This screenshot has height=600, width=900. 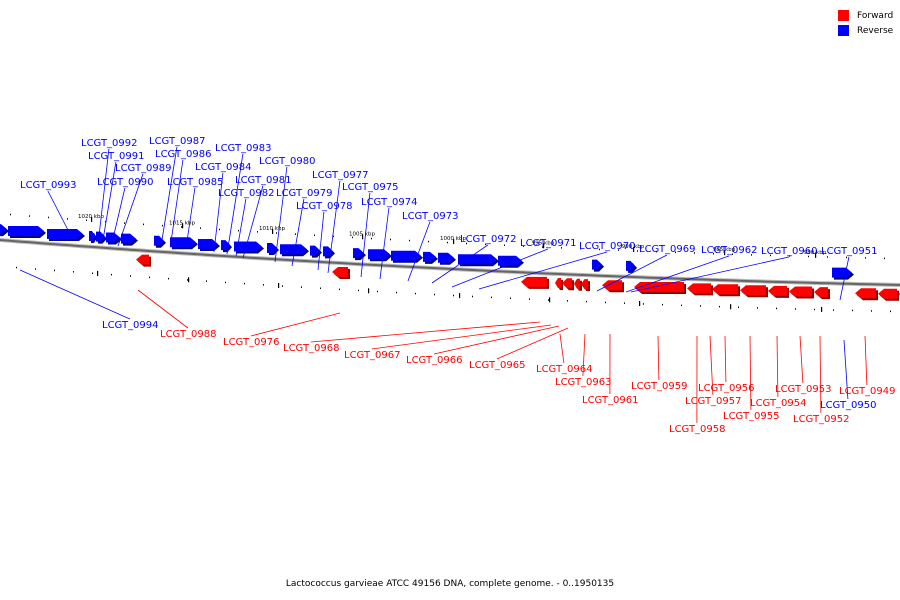 I want to click on gene-label: LCGT_0965, so click(x=497, y=365).